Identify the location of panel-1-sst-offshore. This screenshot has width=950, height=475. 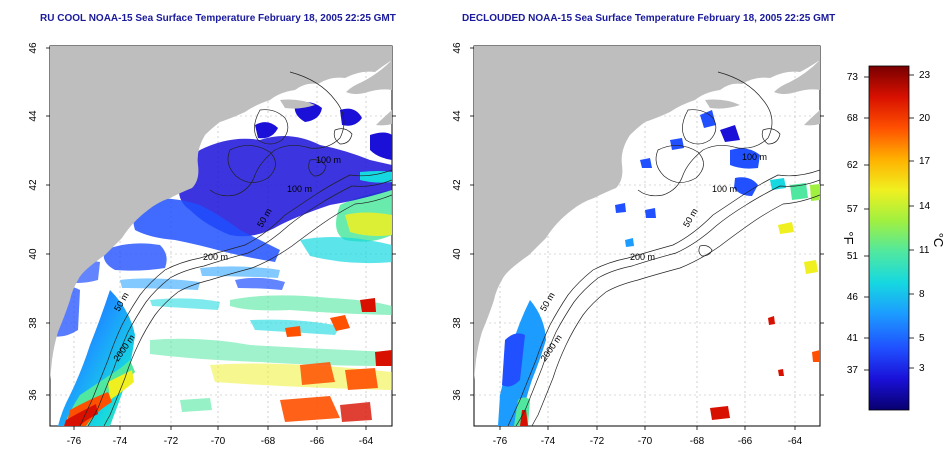
(256, 306).